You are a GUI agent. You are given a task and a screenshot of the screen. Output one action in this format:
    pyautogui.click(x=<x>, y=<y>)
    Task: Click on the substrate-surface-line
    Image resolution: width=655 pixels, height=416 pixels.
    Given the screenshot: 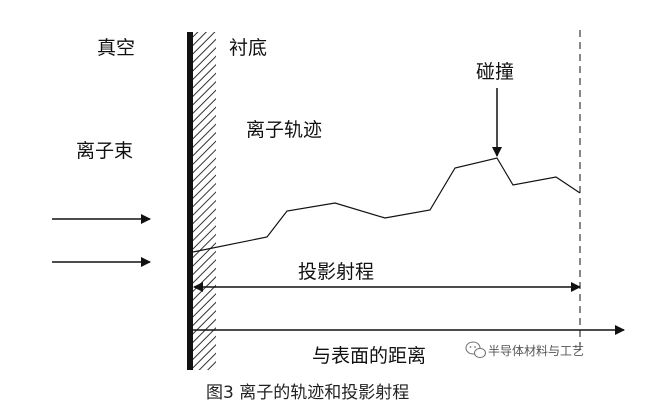 What is the action you would take?
    pyautogui.click(x=190, y=201)
    